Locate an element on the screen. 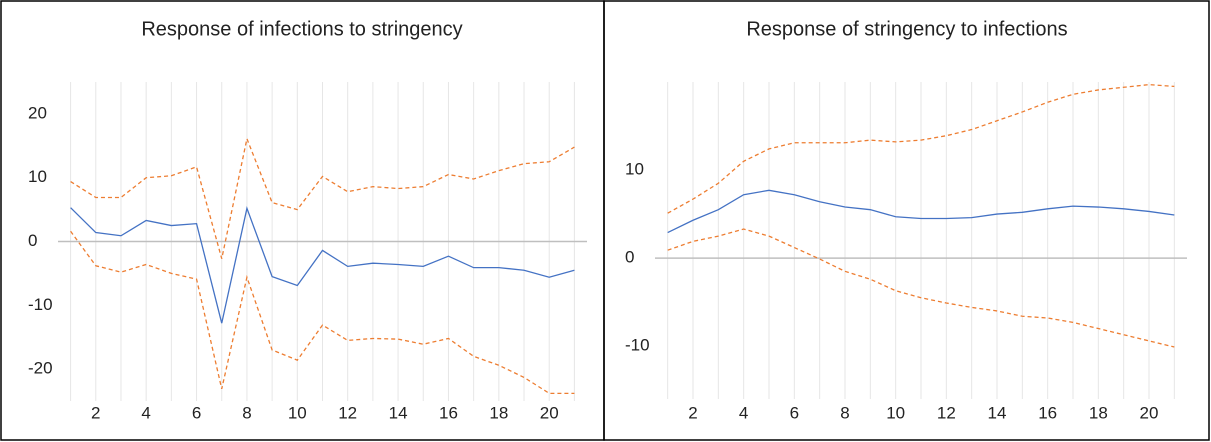 The height and width of the screenshot is (442, 1211). chart-title: Response of stringency to infections is located at coordinates (906, 29).